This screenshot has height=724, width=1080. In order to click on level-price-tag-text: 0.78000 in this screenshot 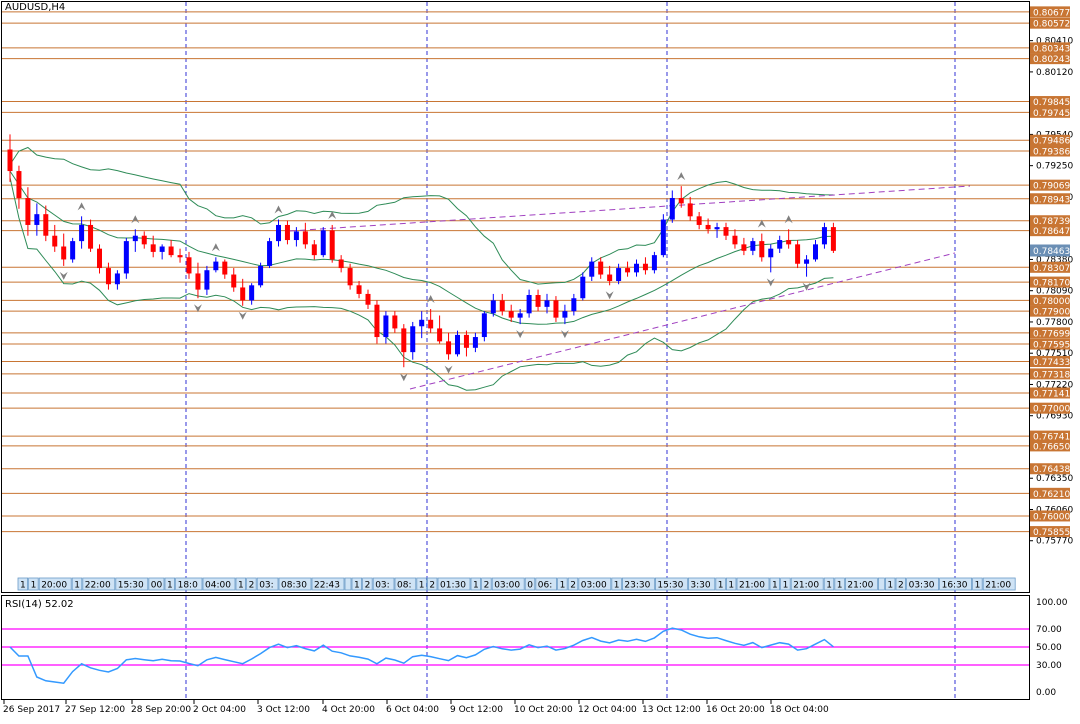, I will do `click(1051, 302)`.